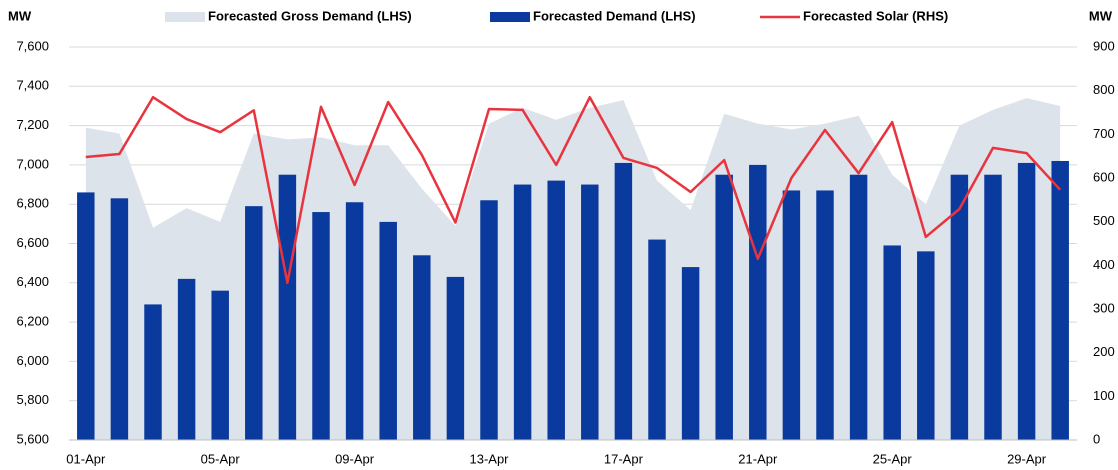 Image resolution: width=1118 pixels, height=470 pixels. Describe the element at coordinates (86, 458) in the screenshot. I see `x-tick-label: 01-Apr` at that location.